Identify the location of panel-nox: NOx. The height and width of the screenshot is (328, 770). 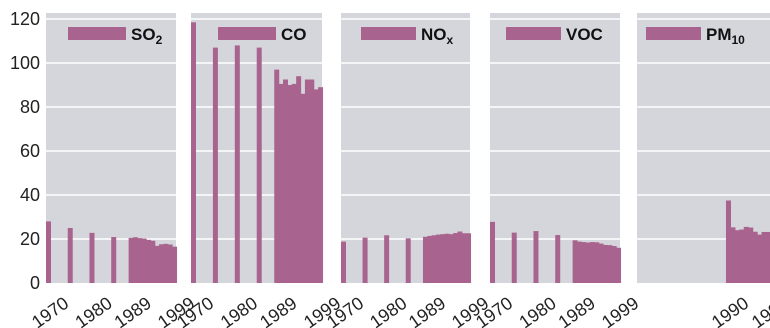
(406, 148).